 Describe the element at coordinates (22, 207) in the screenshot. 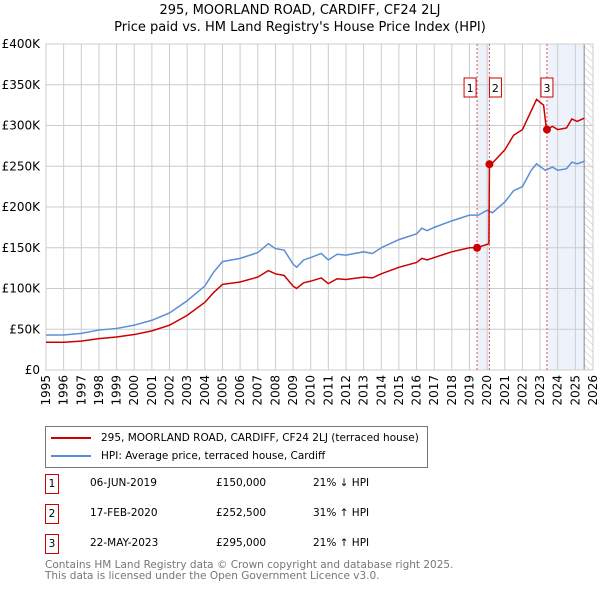

I see `y-tick-label: £200K` at that location.